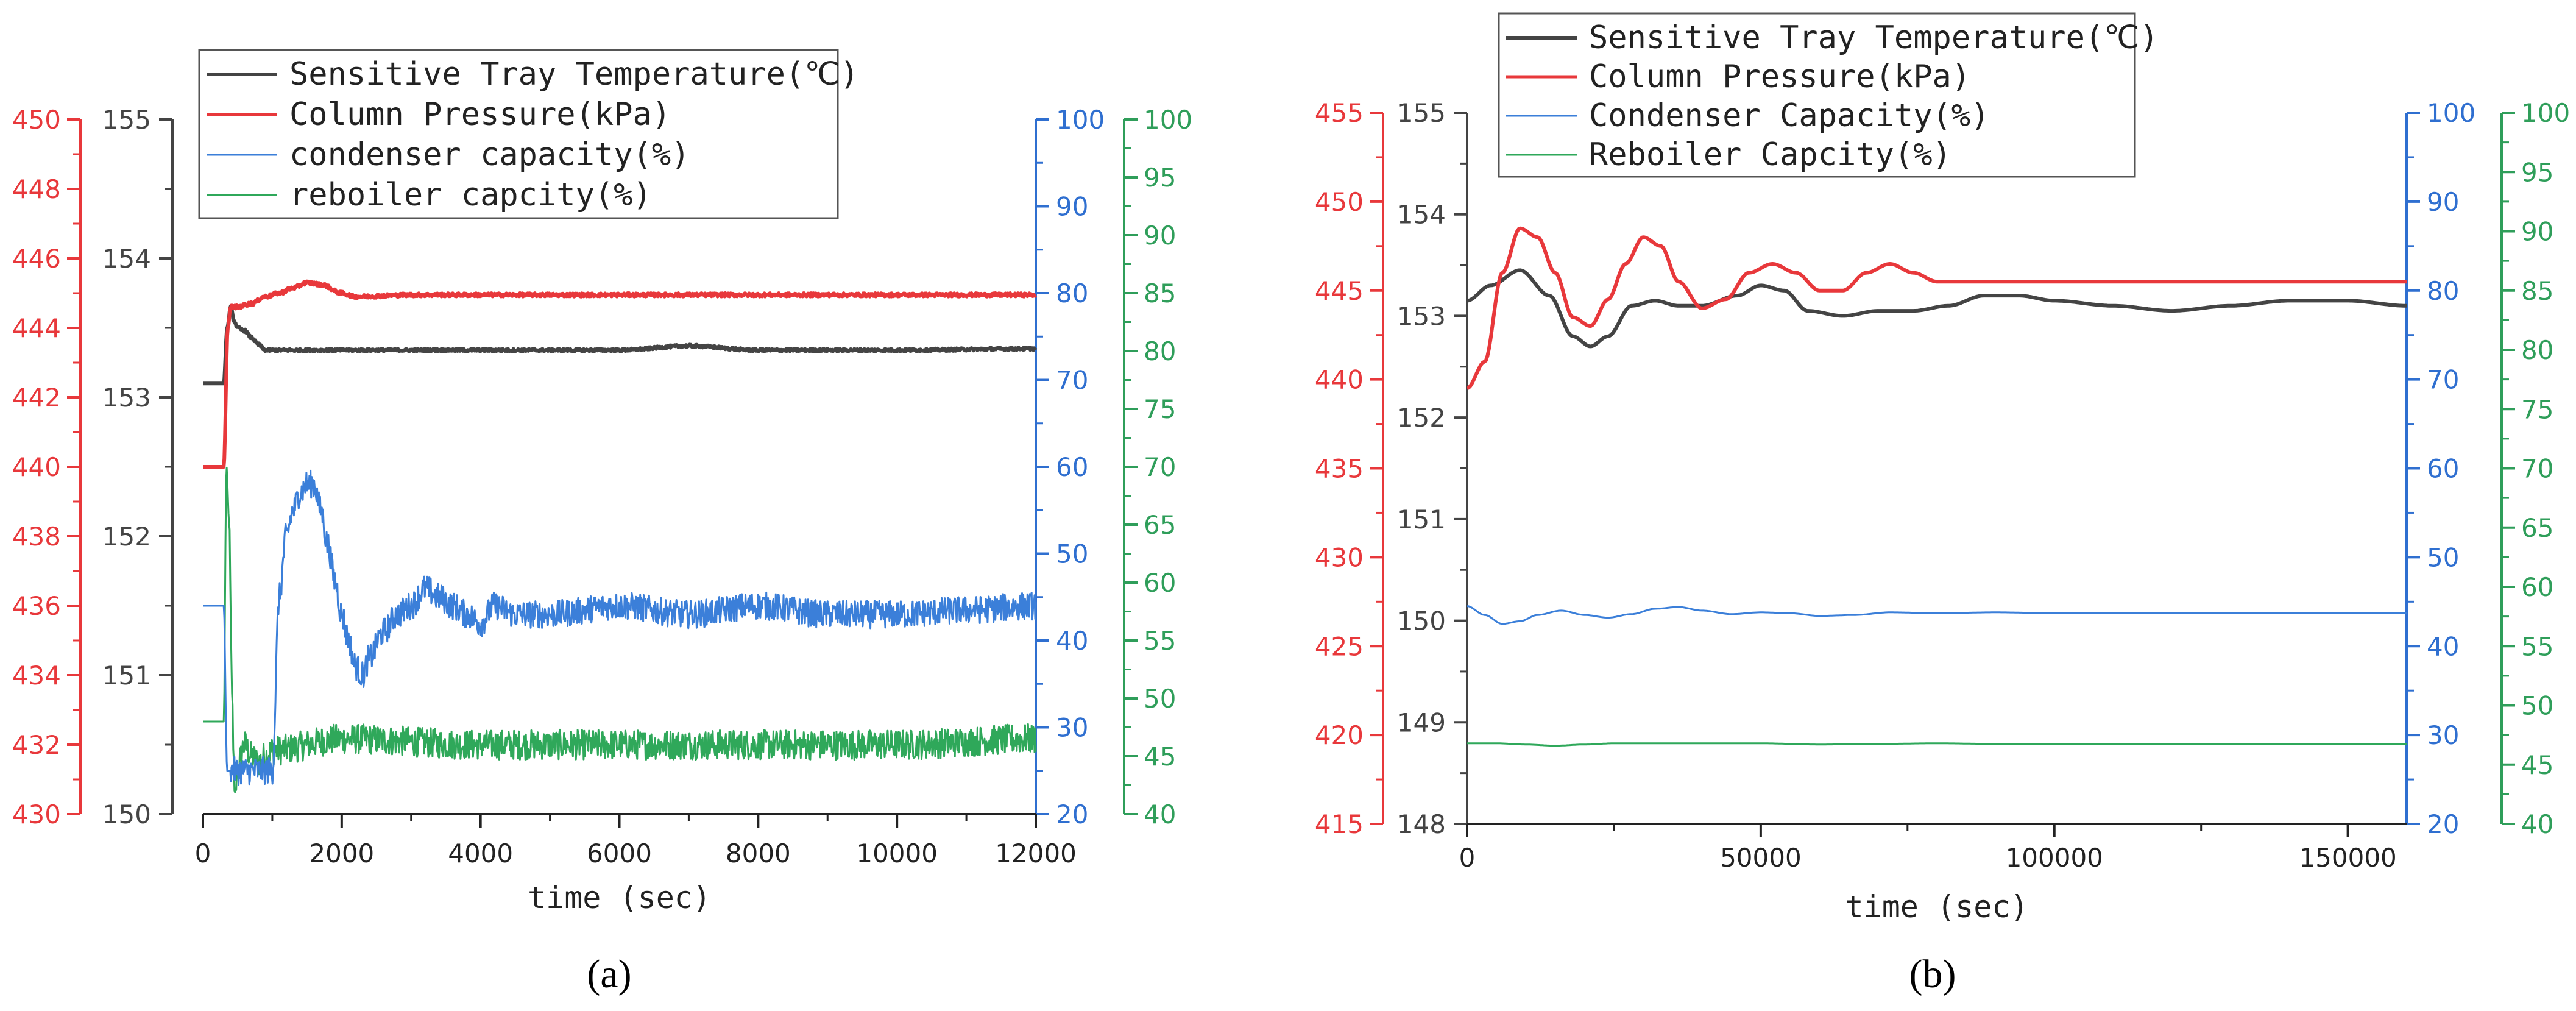  What do you see at coordinates (1339, 735) in the screenshot?
I see `pressure-tick-label: 420` at bounding box center [1339, 735].